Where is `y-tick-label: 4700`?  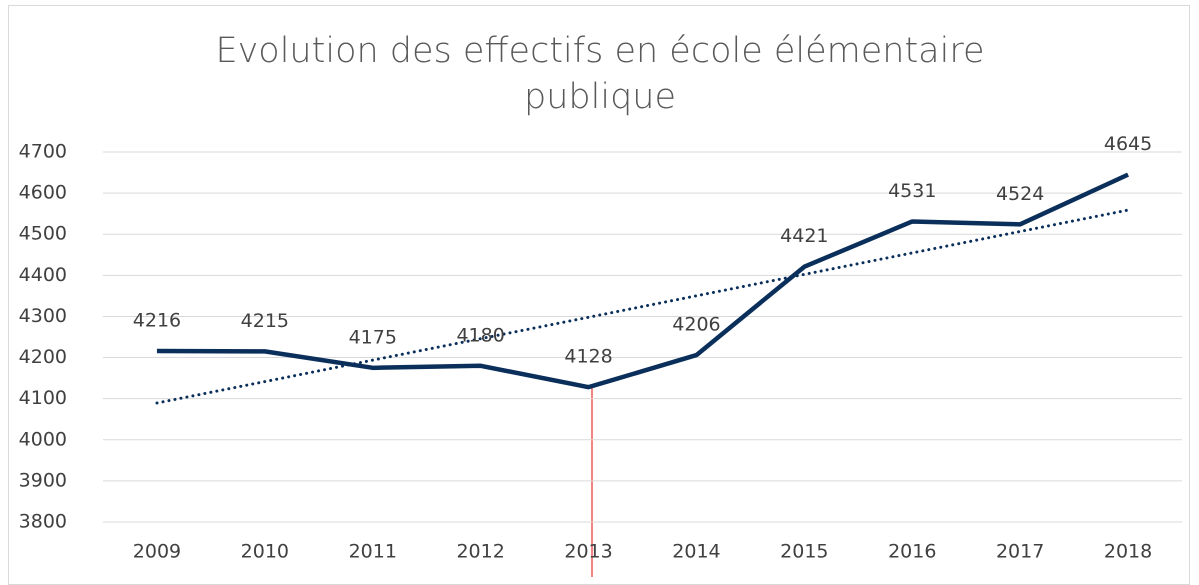 y-tick-label: 4700 is located at coordinates (43, 152).